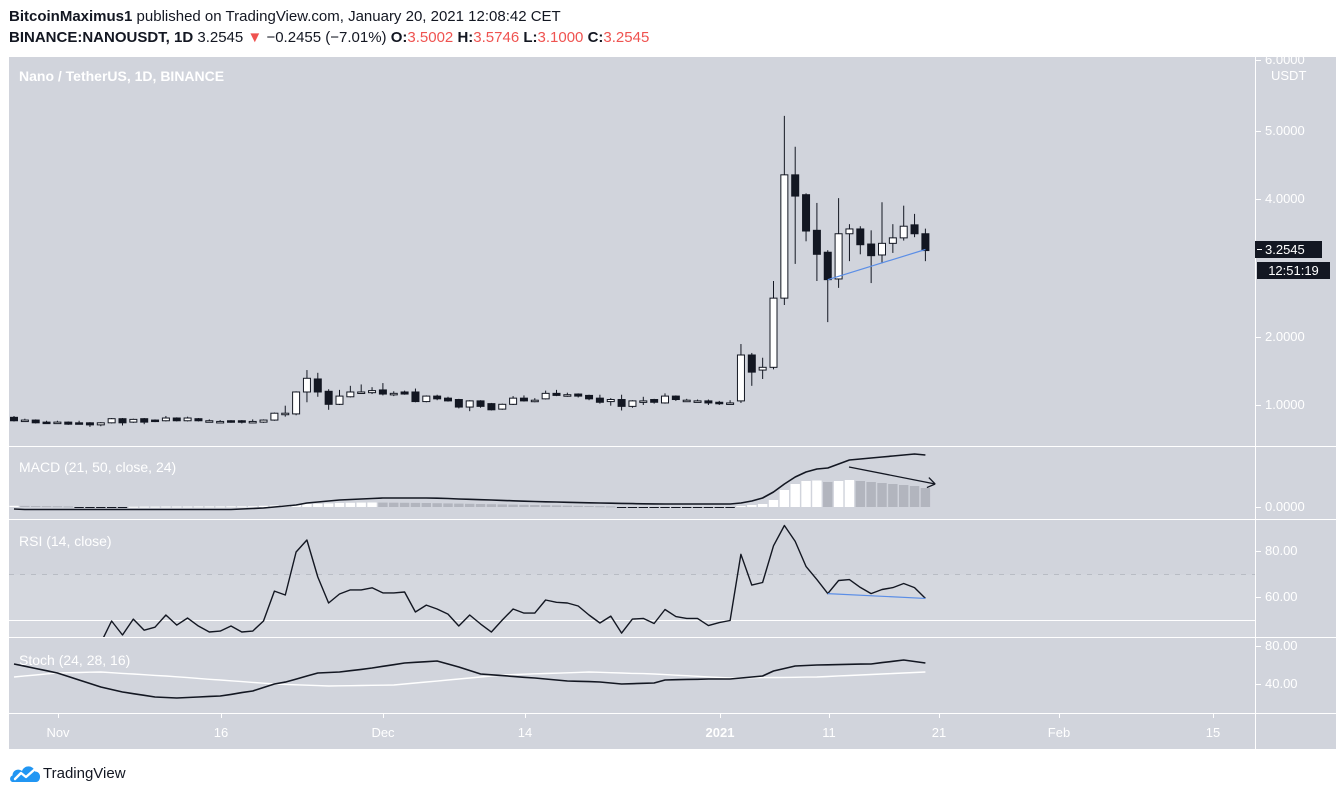 The image size is (1344, 797). What do you see at coordinates (1258, 507) in the screenshot?
I see `macd-tick` at bounding box center [1258, 507].